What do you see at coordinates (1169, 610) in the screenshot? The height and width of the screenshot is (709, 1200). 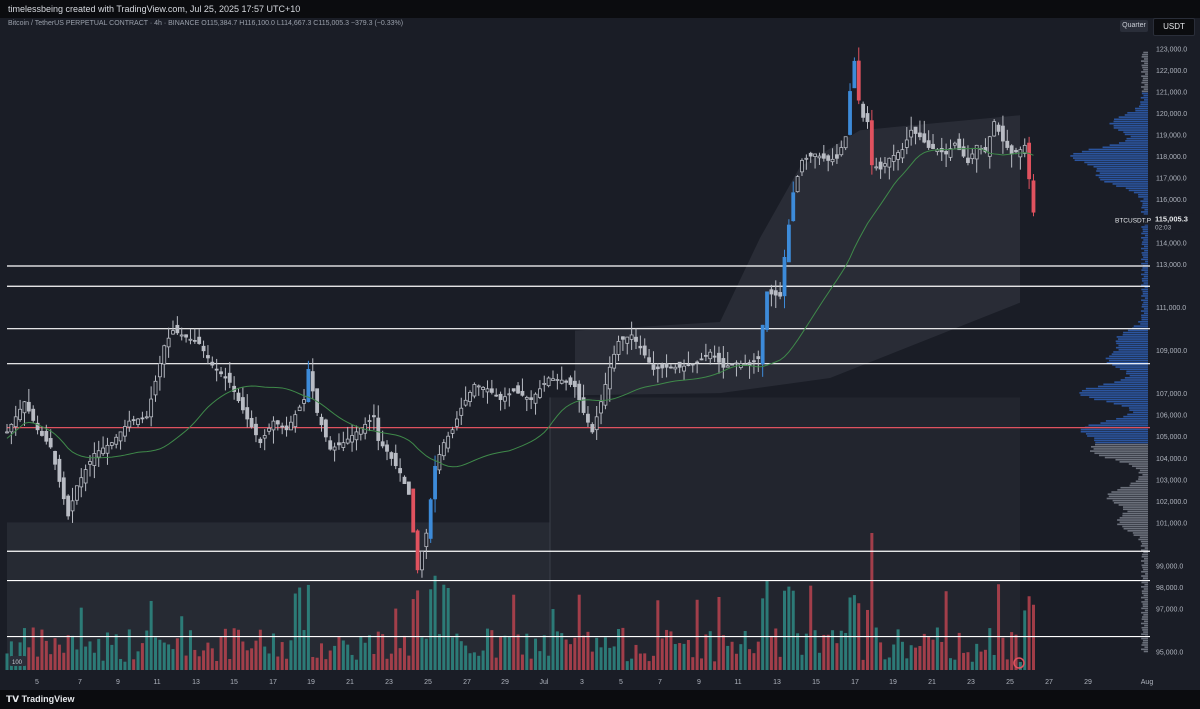 I see `price-tick-label: 97,000.0` at bounding box center [1169, 610].